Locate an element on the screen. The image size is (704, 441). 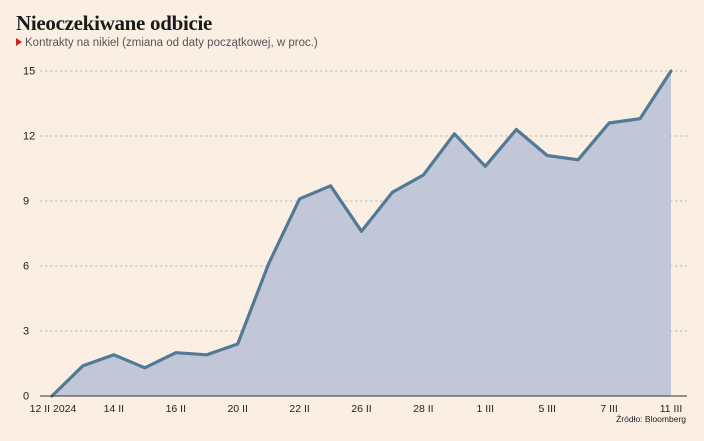
x-tick-label: 5 III is located at coordinates (547, 409).